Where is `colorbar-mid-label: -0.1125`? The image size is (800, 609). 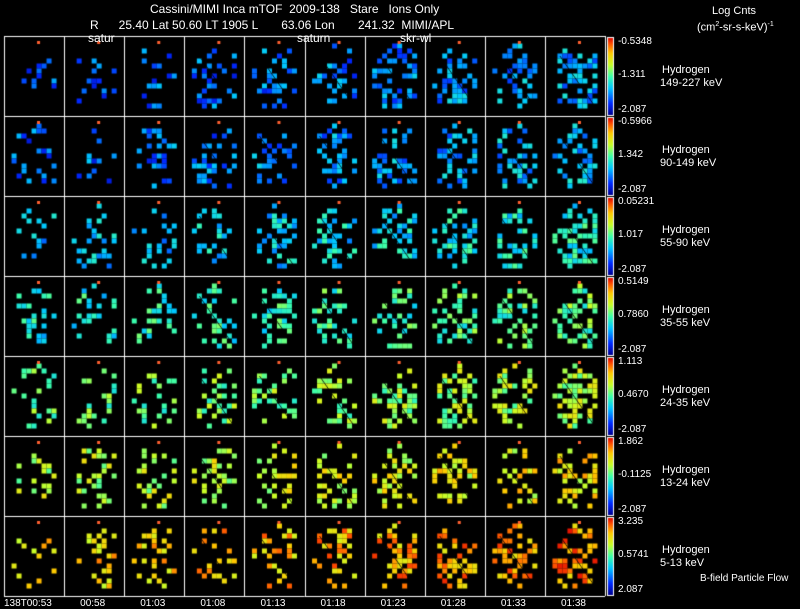
colorbar-mid-label: -0.1125 is located at coordinates (635, 474).